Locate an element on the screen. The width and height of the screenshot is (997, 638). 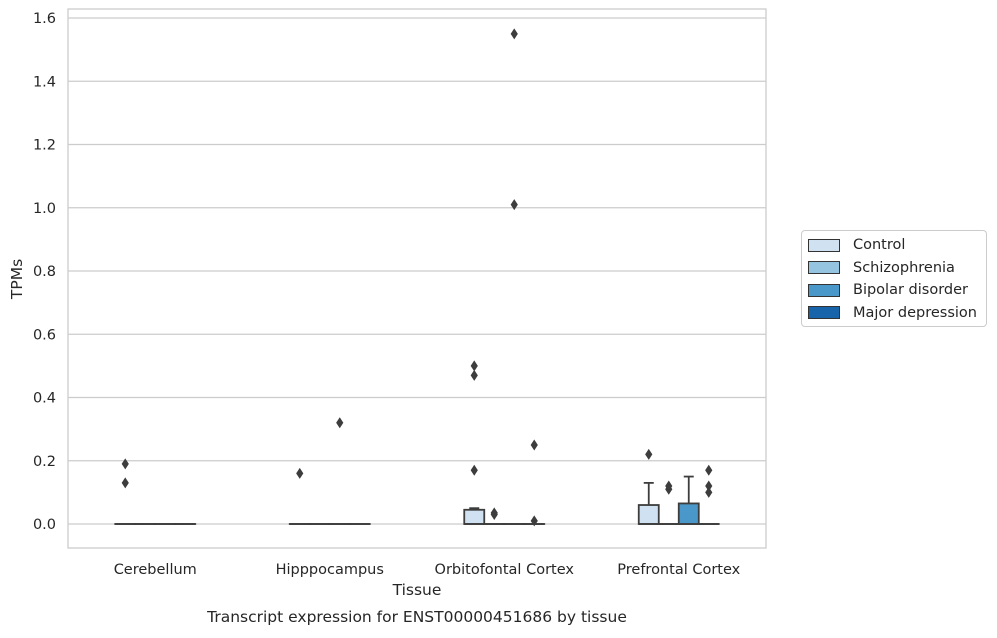
series-control is located at coordinates (387, 442).